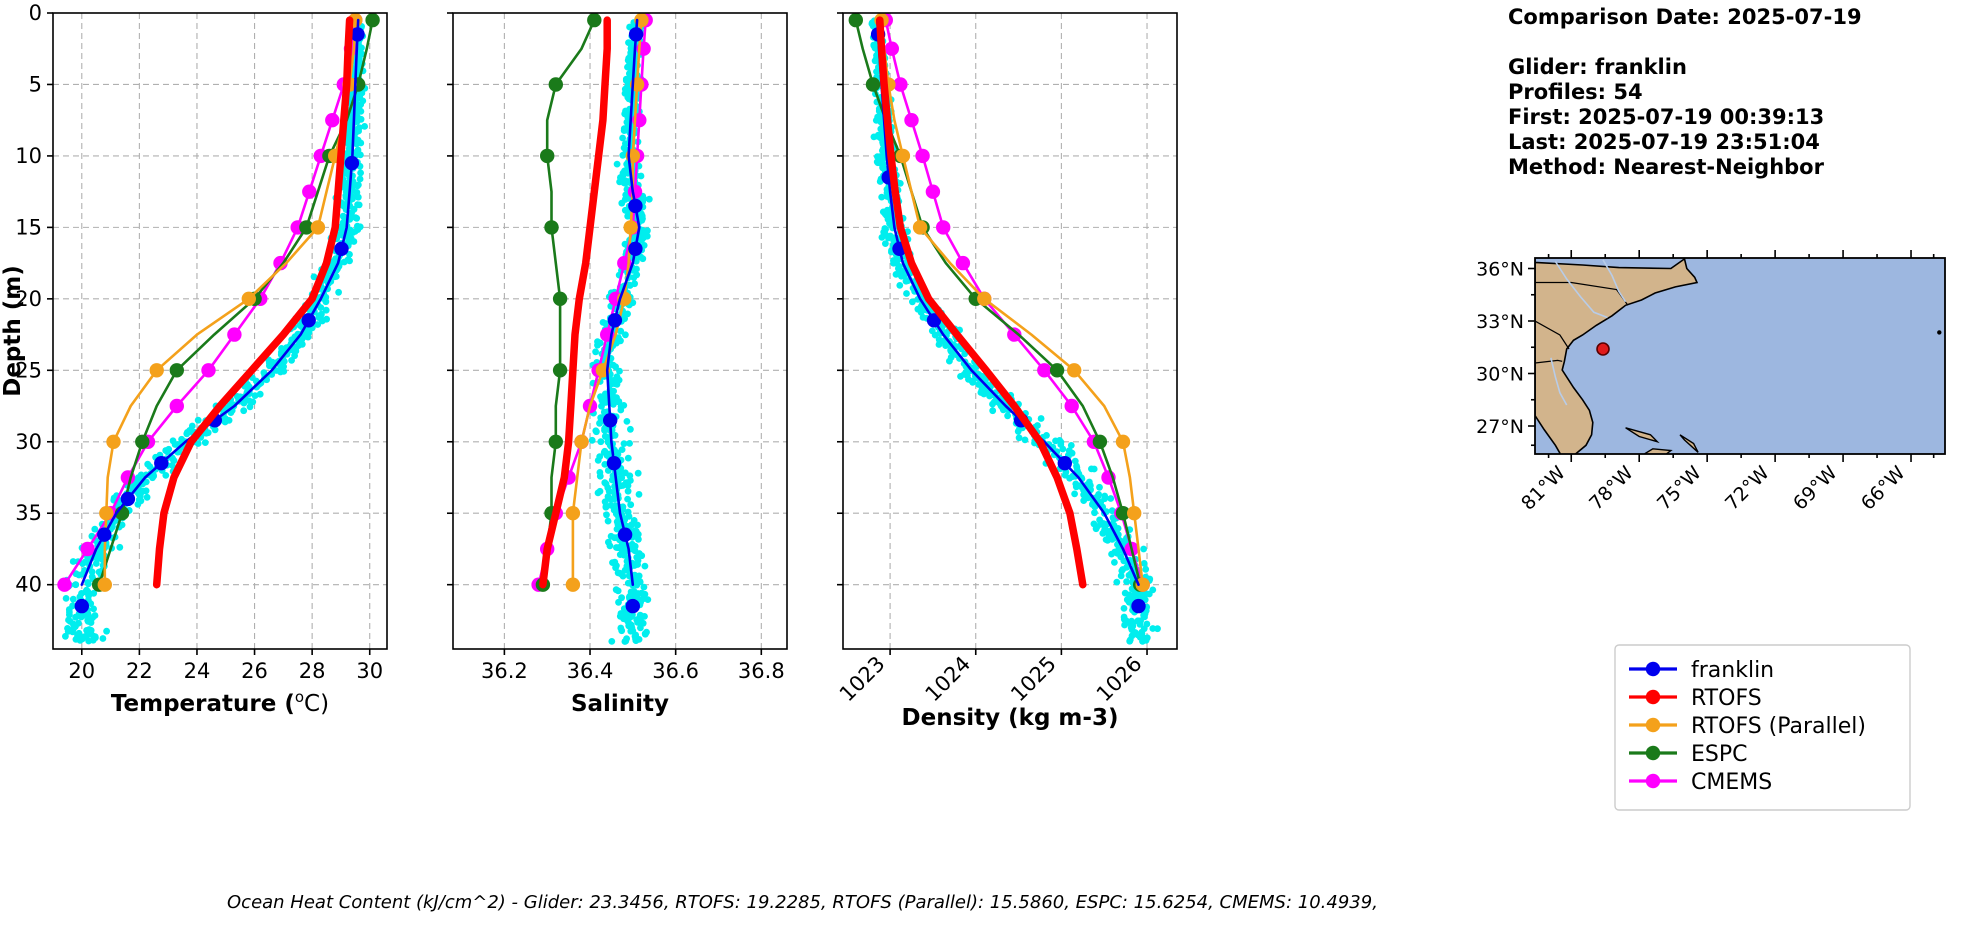  I want to click on river, so click(1614, 281).